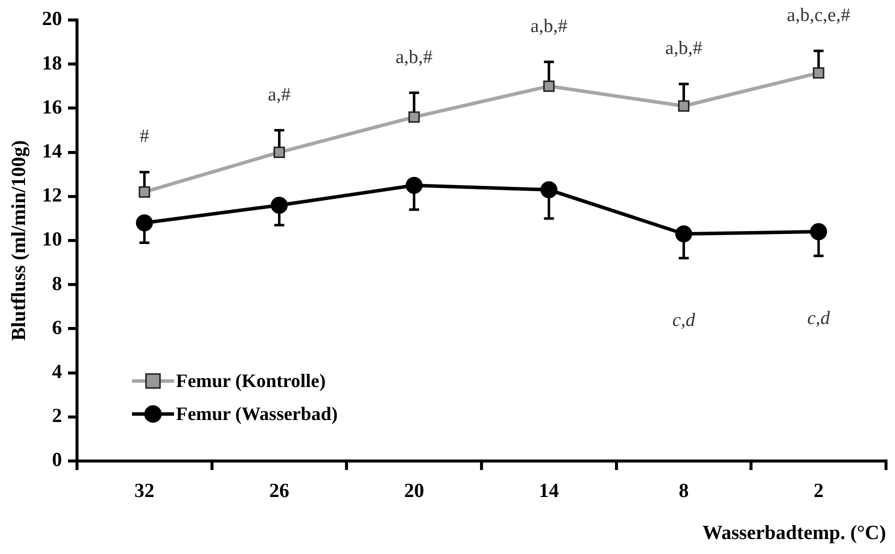  I want to click on y-tick-label: 18, so click(52, 63).